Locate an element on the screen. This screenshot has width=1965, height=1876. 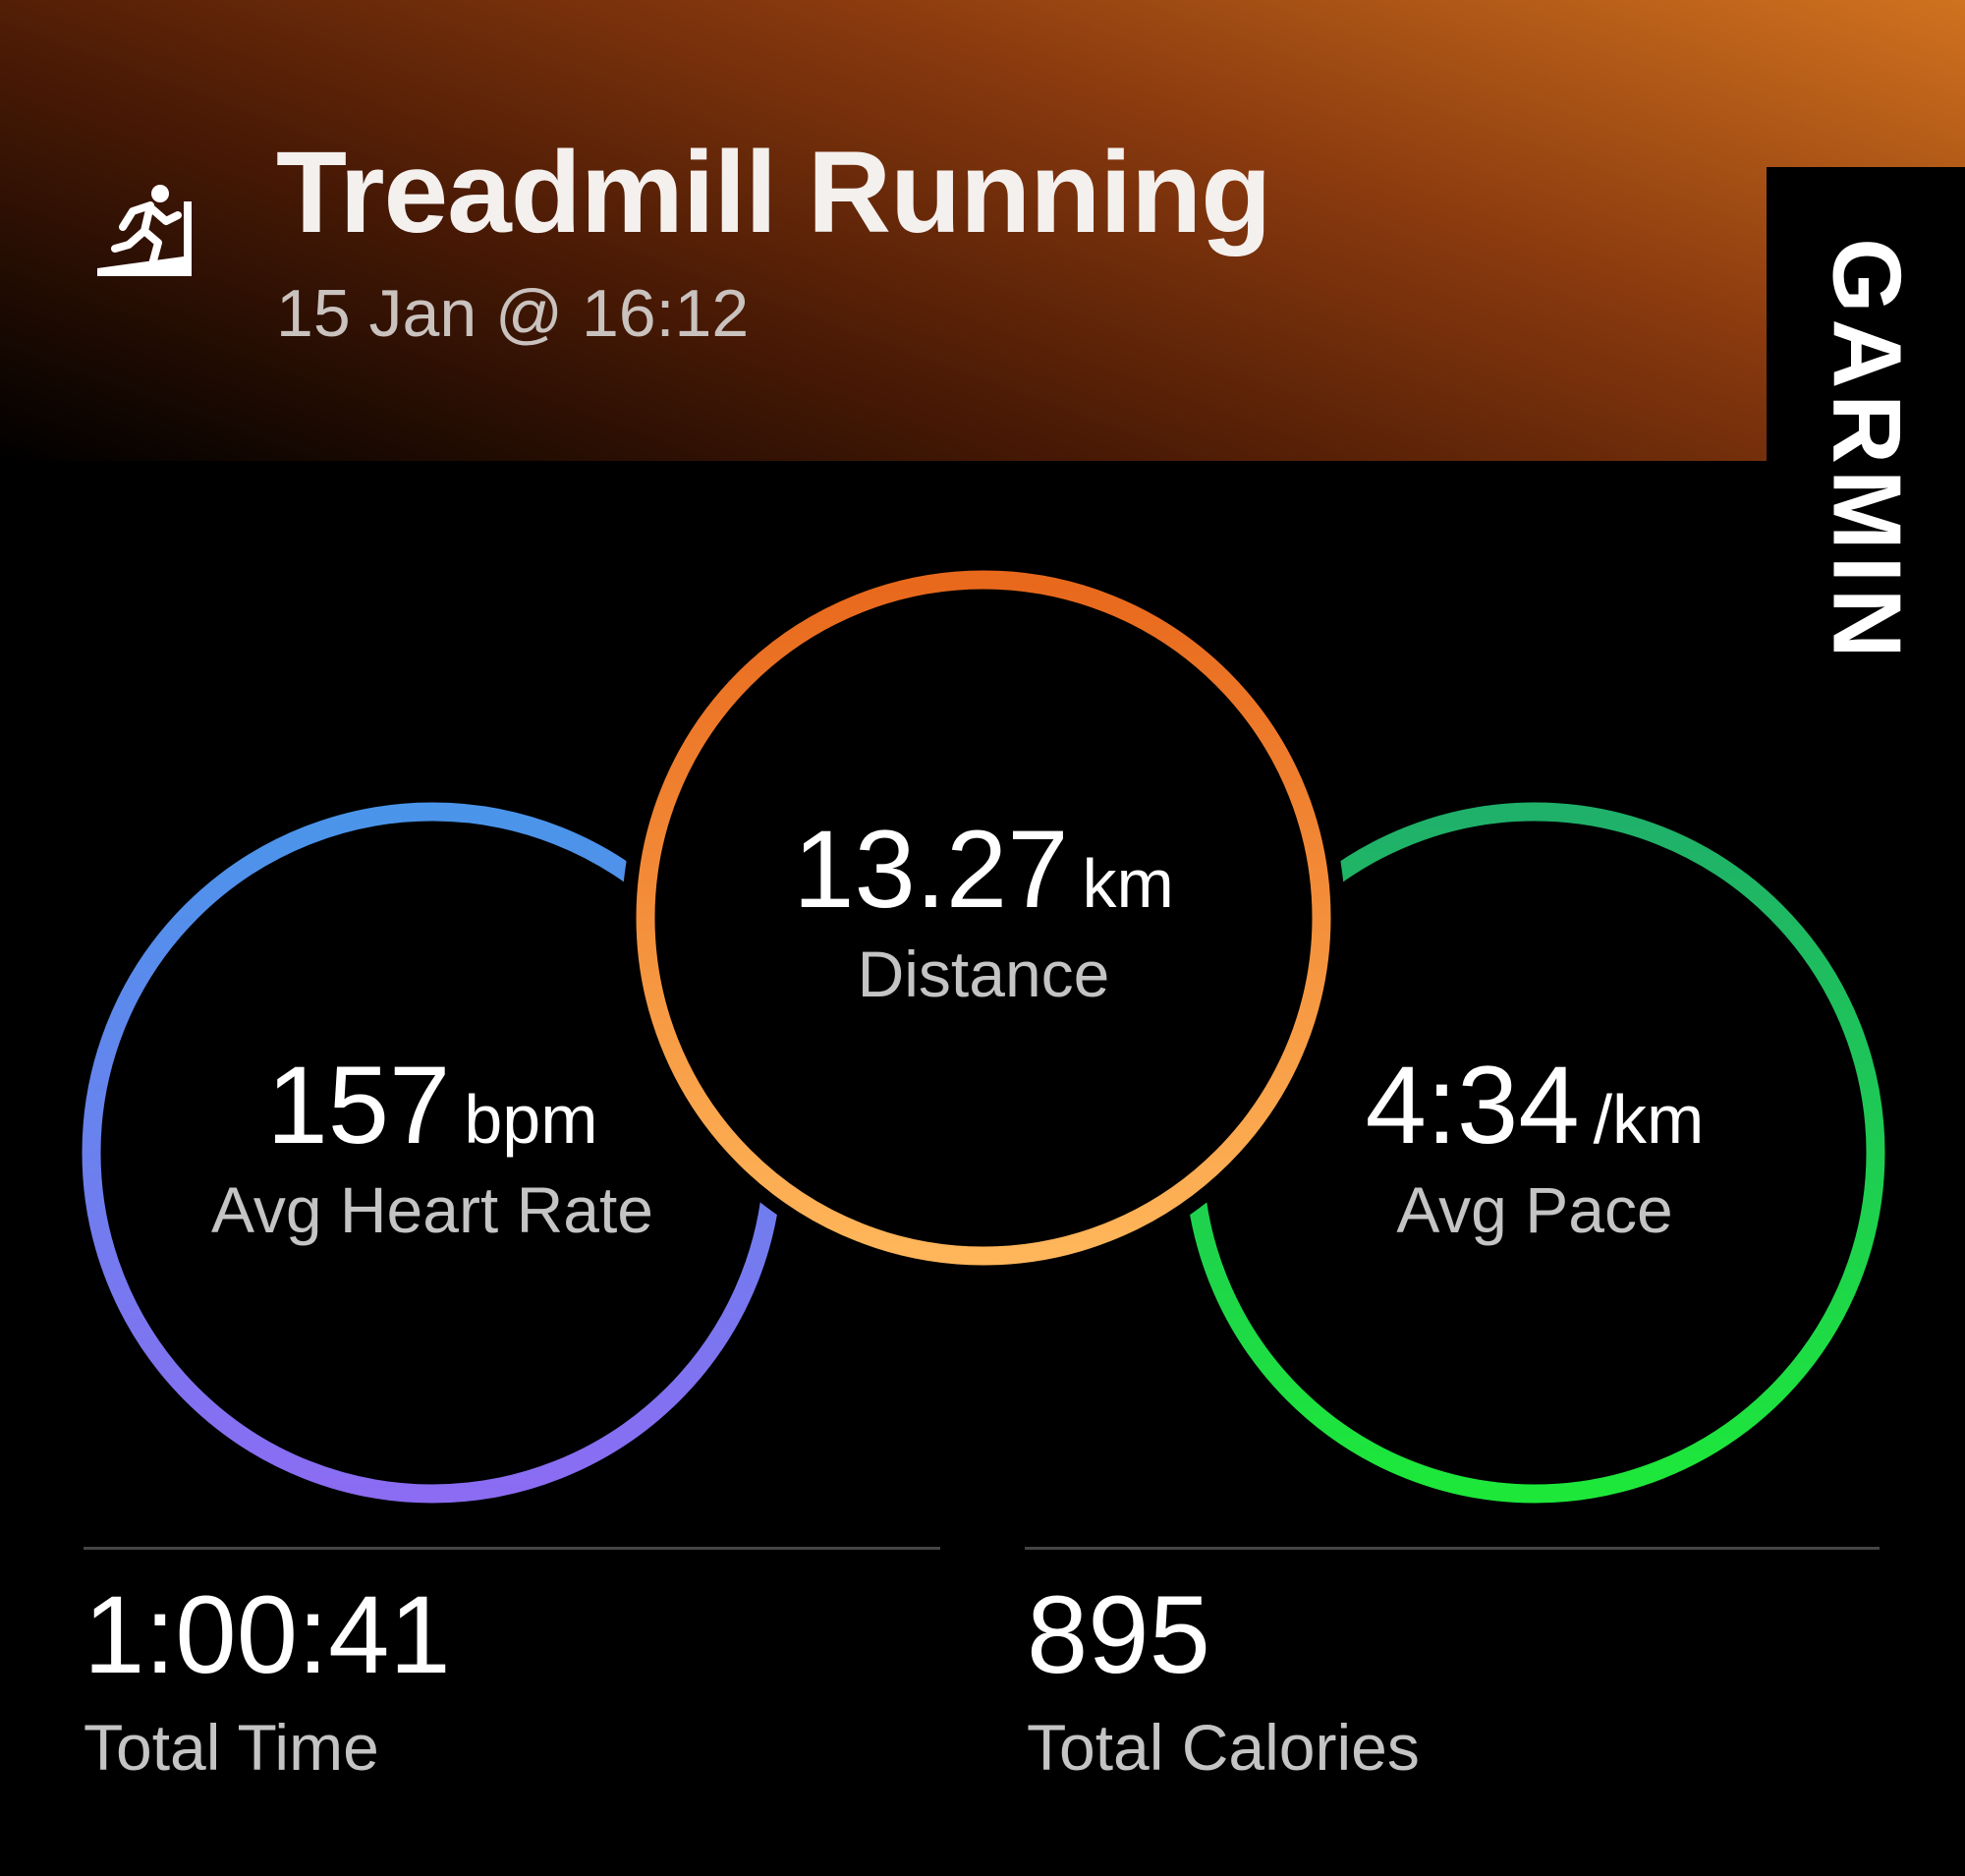
treadmill-running-icon is located at coordinates (144, 230).